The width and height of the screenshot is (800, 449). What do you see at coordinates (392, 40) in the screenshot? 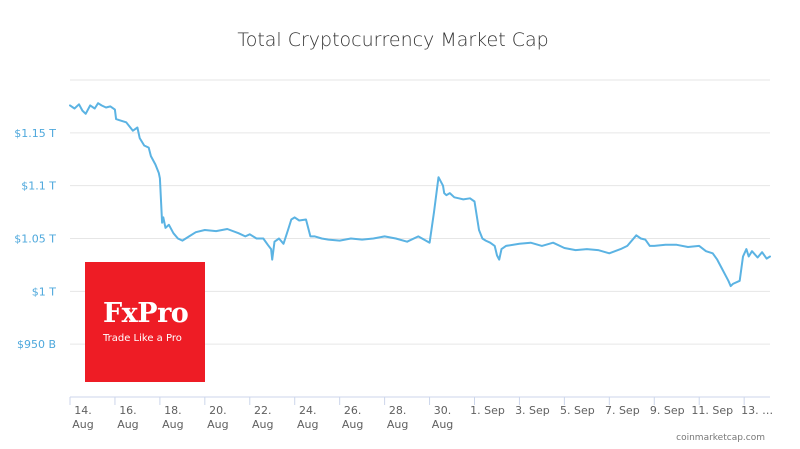
I see `chart-title: Total Cryptocurrency Market Cap` at bounding box center [392, 40].